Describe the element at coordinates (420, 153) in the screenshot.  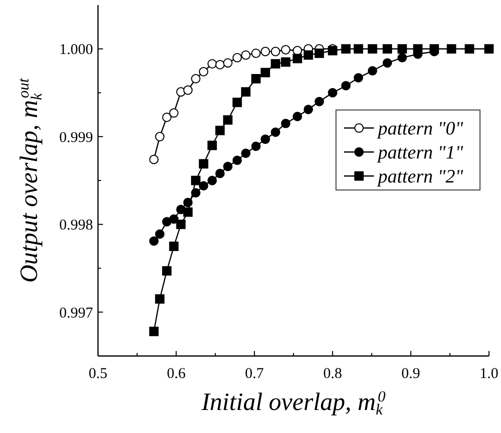
I see `legend-label: pattern "1"` at that location.